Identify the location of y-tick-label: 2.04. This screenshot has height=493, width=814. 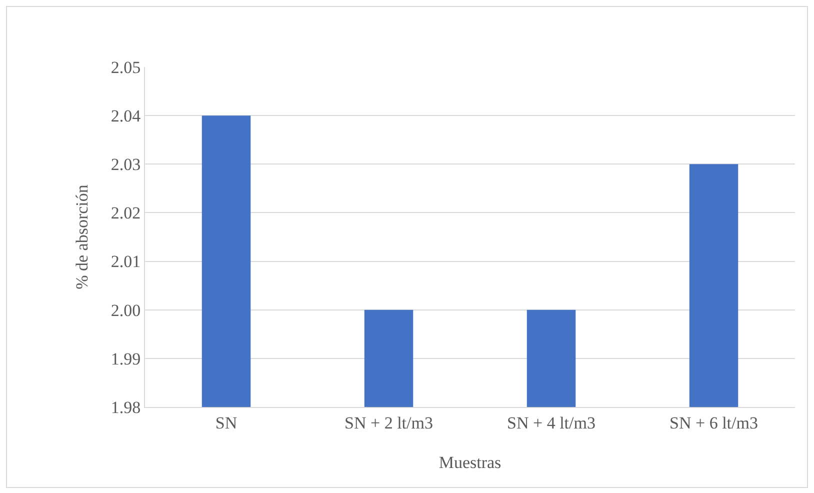
(126, 116).